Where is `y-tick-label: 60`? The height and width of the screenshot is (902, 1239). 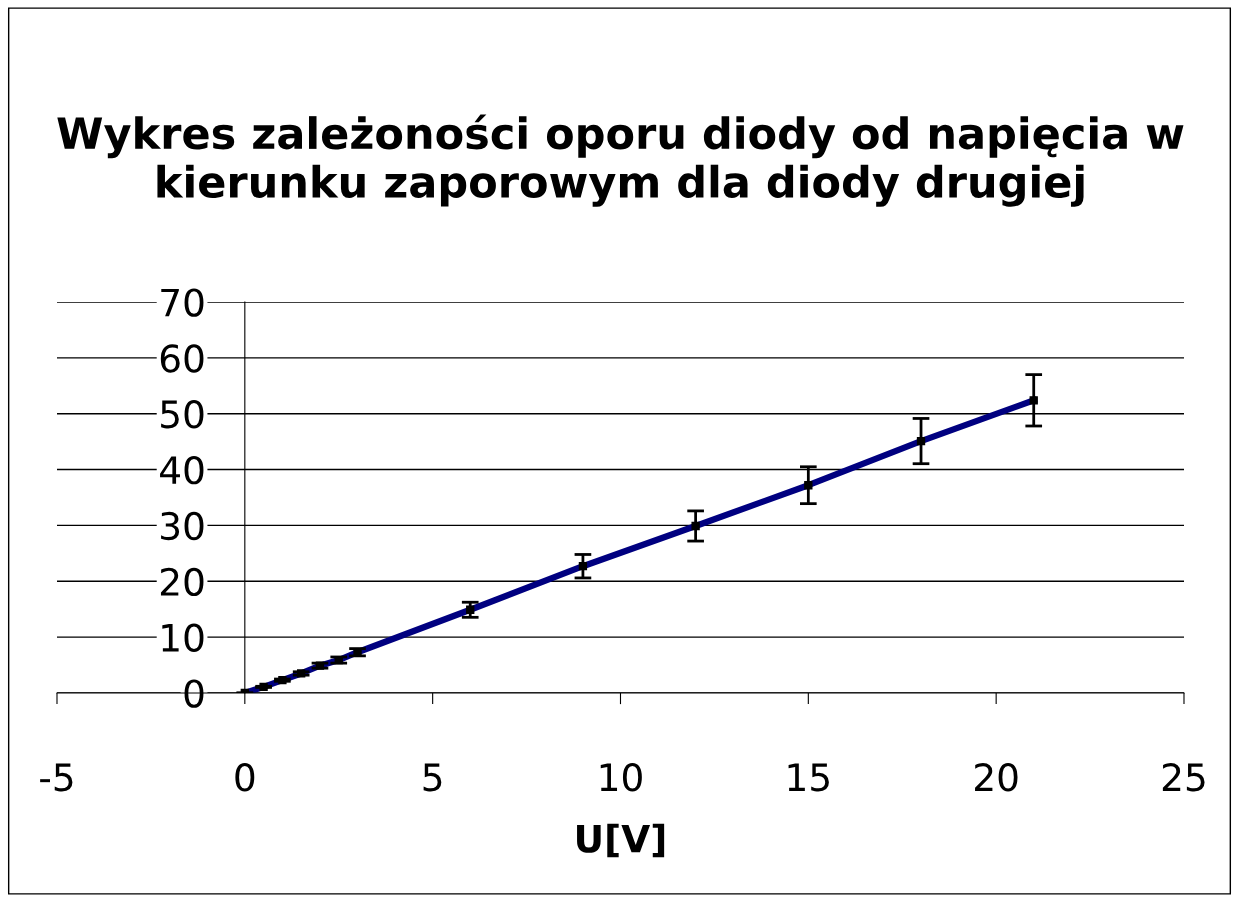
y-tick-label: 60 is located at coordinates (182, 358).